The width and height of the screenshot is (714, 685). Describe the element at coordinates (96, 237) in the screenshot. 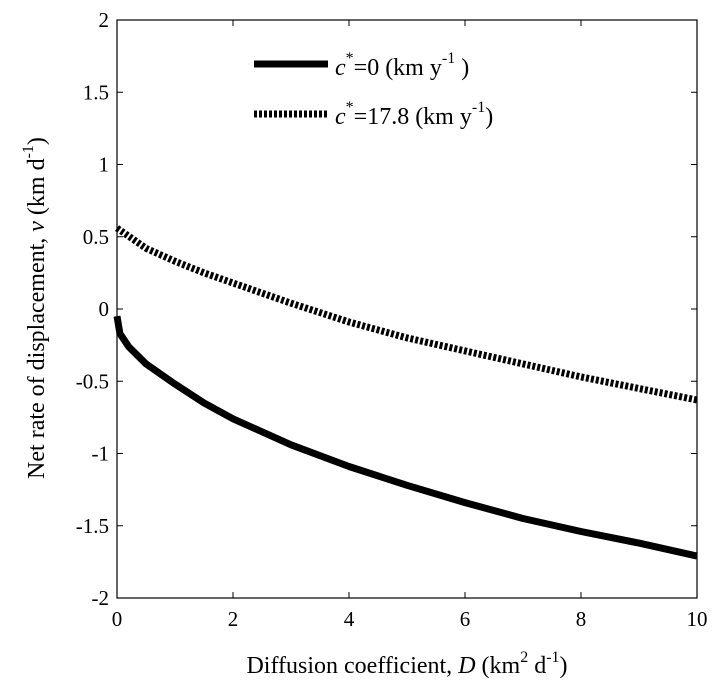

I see `y-tick-label: 0.5` at that location.